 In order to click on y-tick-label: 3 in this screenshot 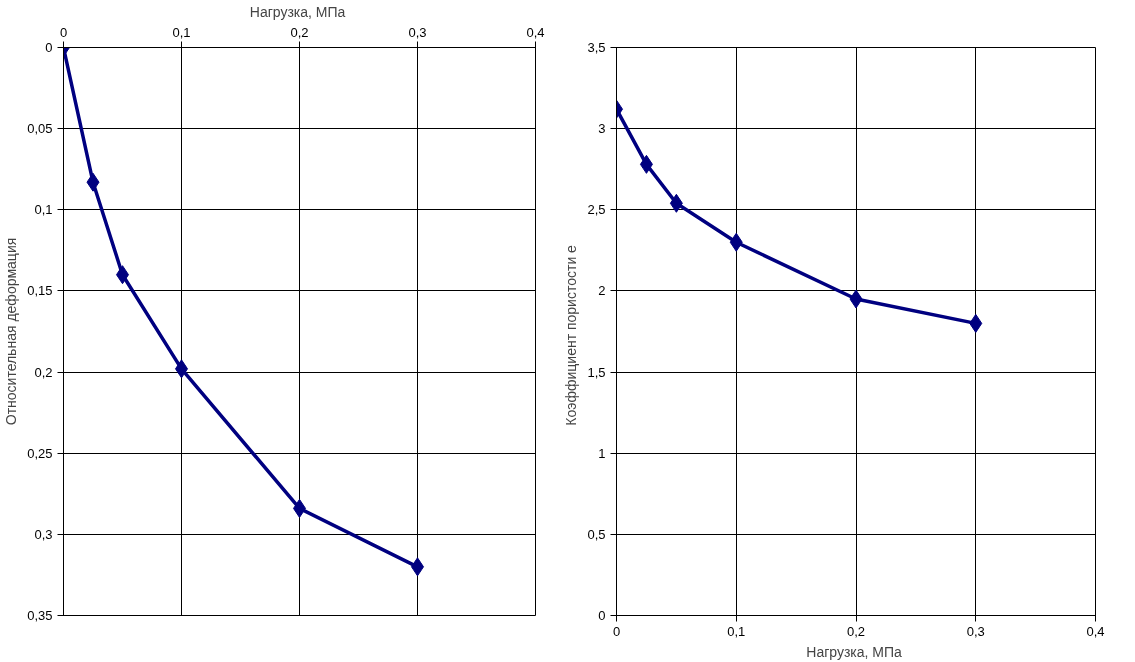, I will do `click(602, 129)`.